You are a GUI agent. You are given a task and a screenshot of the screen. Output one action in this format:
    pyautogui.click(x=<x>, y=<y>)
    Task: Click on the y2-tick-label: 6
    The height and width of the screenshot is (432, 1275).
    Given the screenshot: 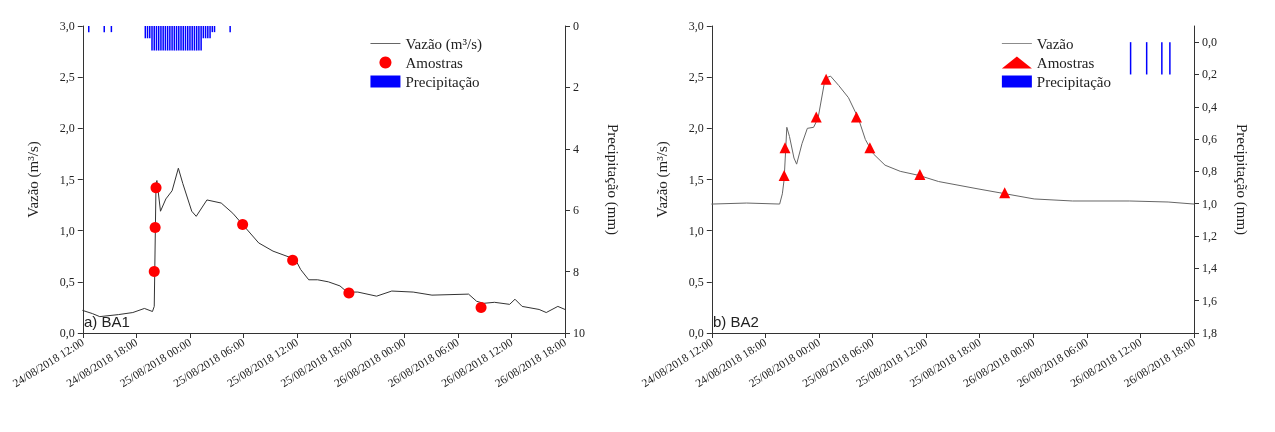 What is the action you would take?
    pyautogui.click(x=576, y=210)
    